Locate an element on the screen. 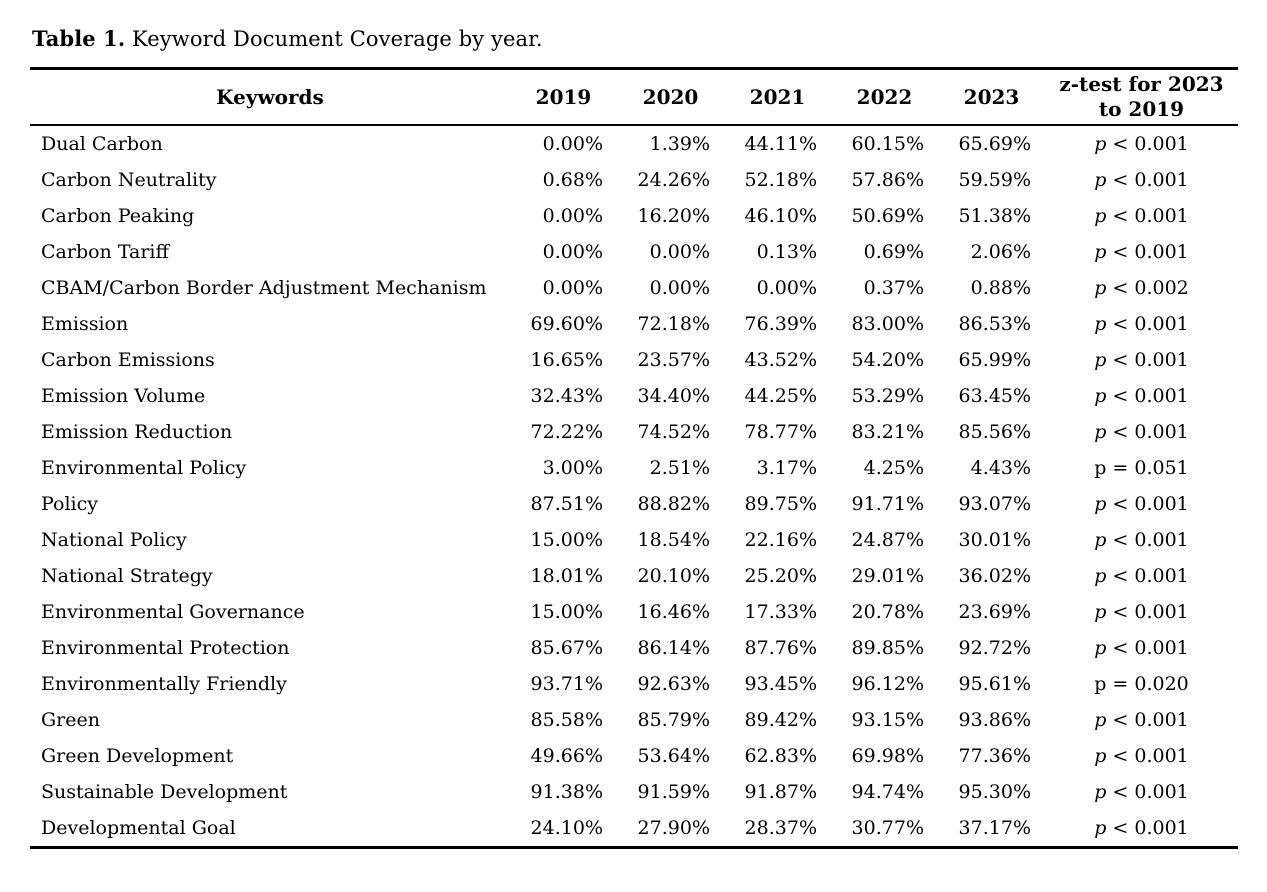  coverage-value-cell: 54.20% is located at coordinates (887, 360).